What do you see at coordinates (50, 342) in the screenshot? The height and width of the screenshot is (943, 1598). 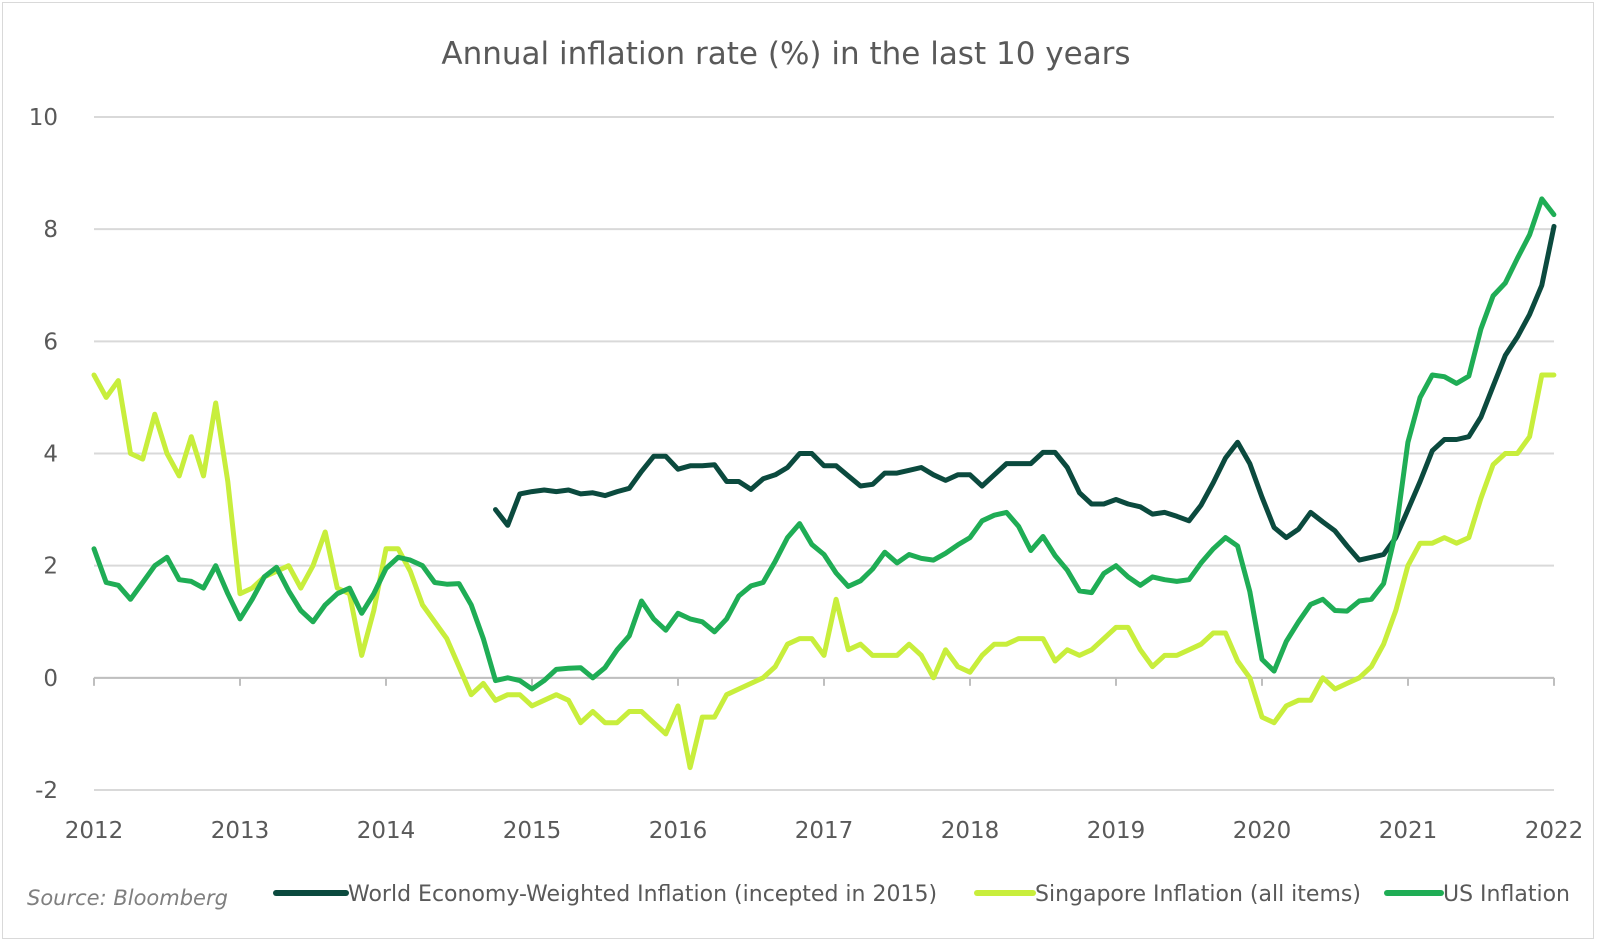 I see `y-tick-label: 6` at bounding box center [50, 342].